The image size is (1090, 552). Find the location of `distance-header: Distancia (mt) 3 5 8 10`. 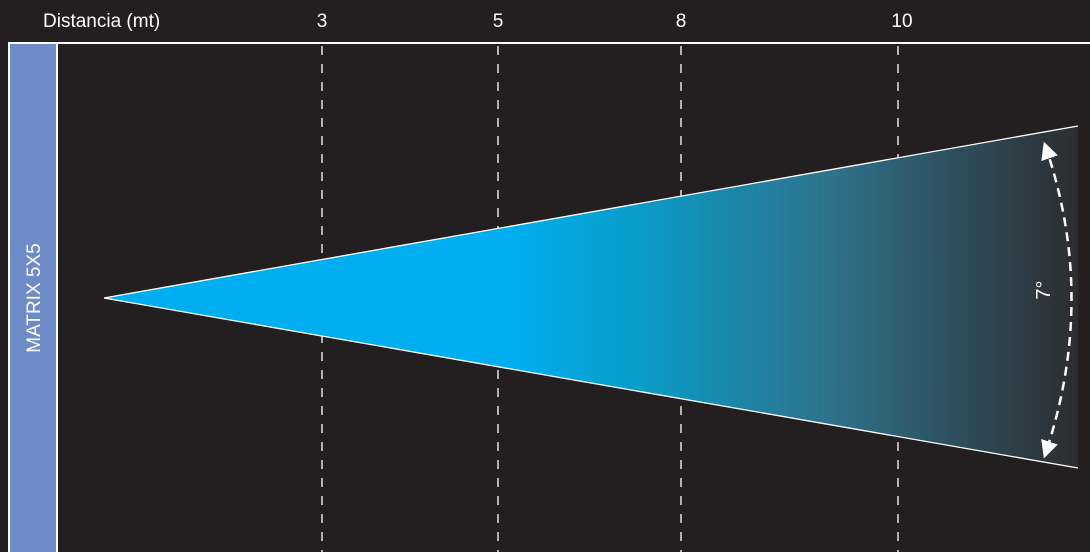

distance-header: Distancia (mt) 3 5 8 10 is located at coordinates (478, 21).